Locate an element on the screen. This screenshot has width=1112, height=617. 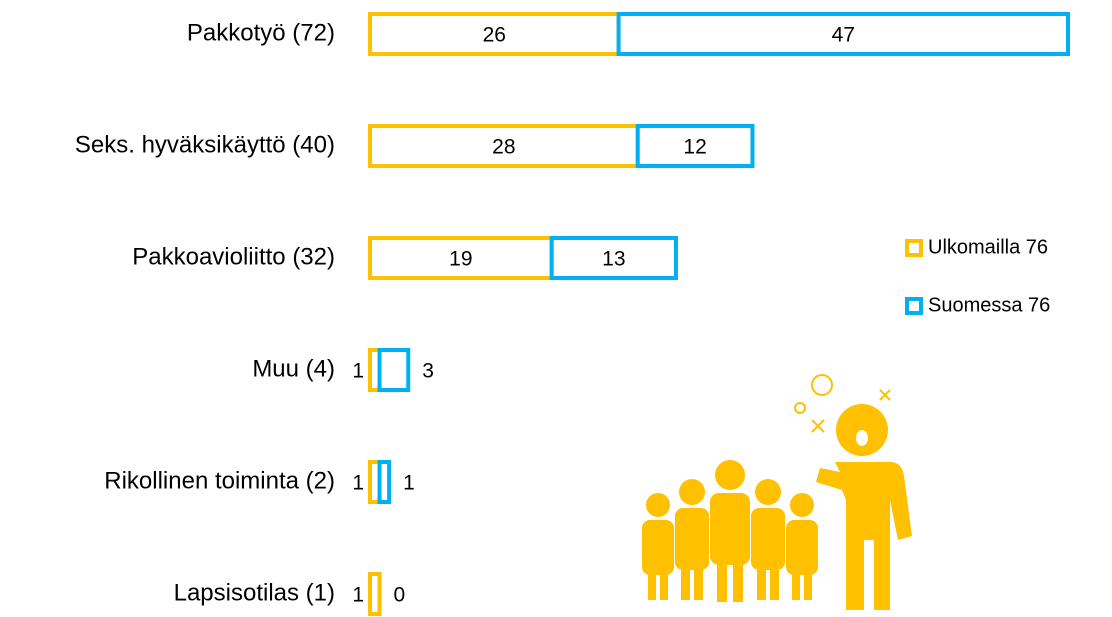
value-label: 13 is located at coordinates (613, 259).